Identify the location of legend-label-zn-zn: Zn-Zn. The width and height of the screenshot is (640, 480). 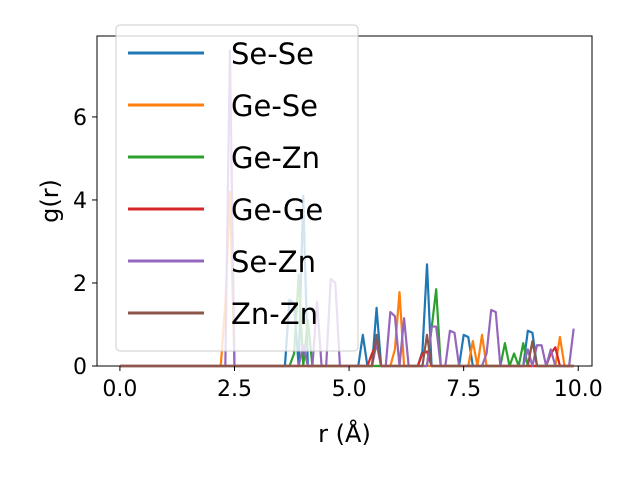
(274, 314).